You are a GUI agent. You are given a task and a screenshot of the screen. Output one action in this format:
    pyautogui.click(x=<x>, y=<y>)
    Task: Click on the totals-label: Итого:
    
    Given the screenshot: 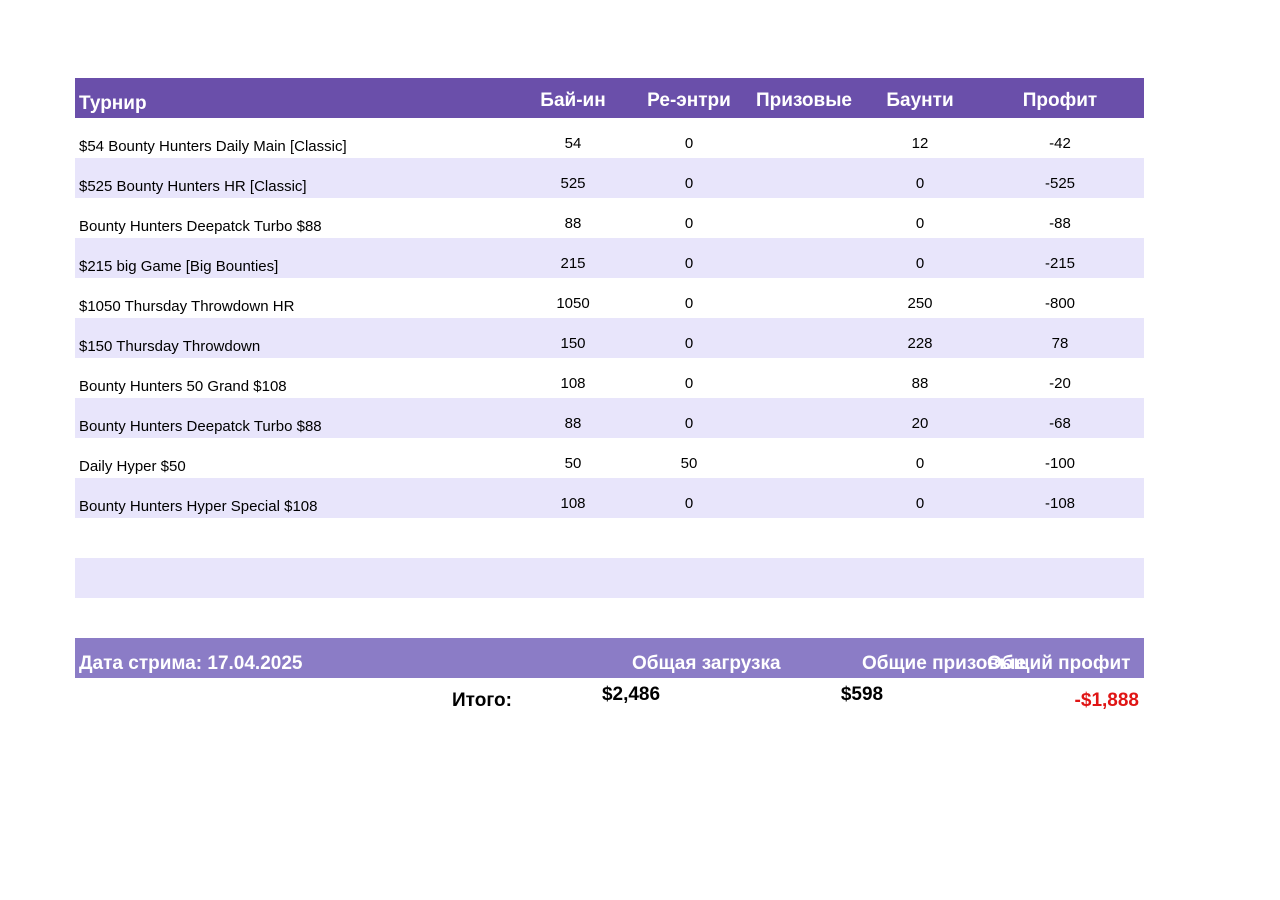 What is the action you would take?
    pyautogui.click(x=482, y=700)
    